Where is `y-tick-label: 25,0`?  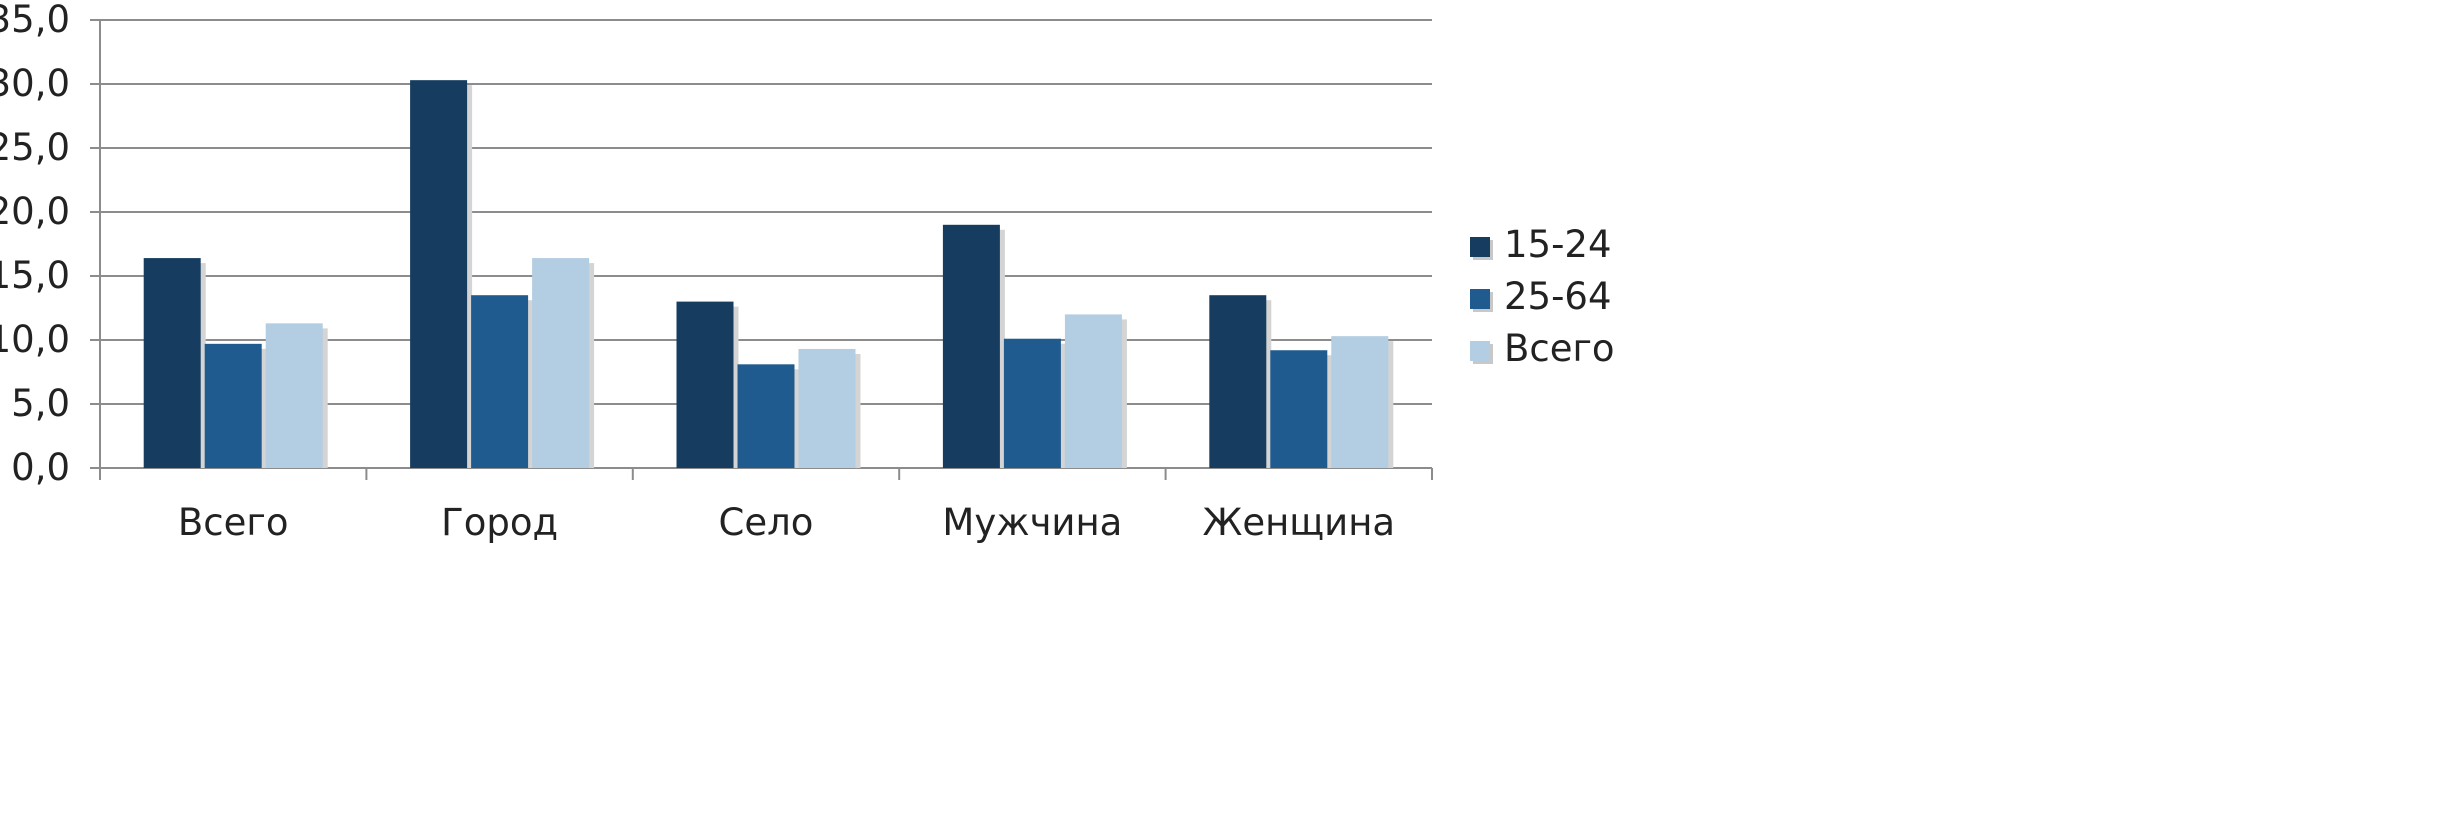
y-tick-label: 25,0 is located at coordinates (35, 147).